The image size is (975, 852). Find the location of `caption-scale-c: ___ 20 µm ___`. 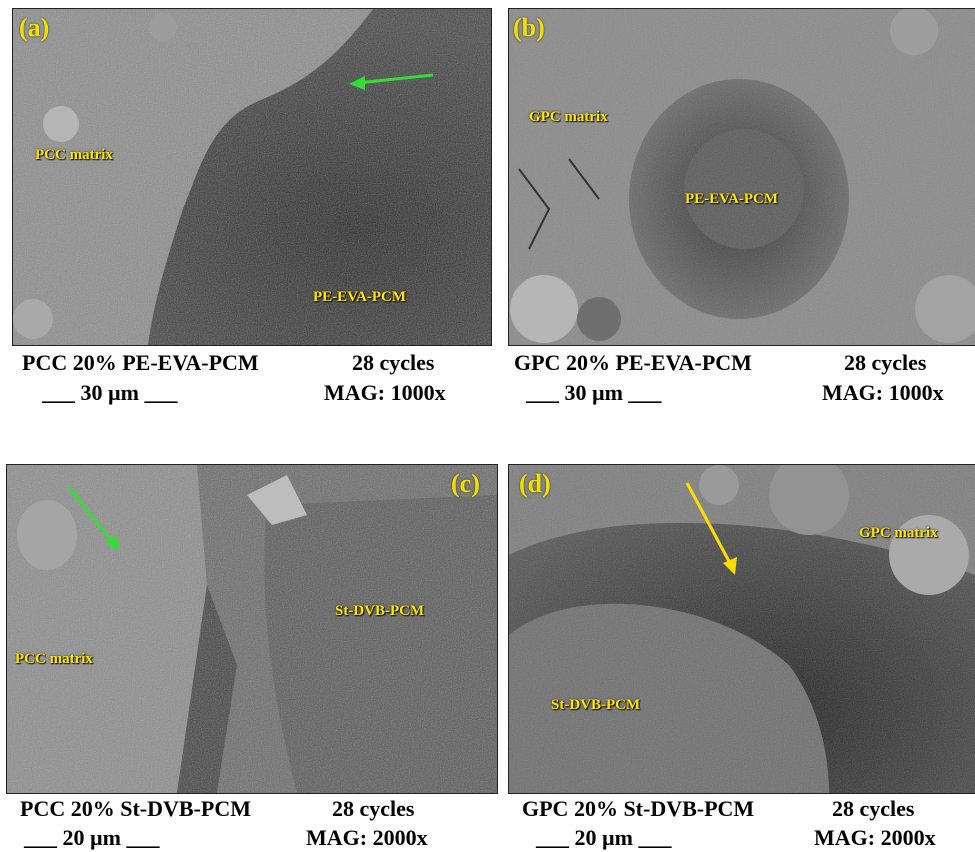

caption-scale-c: ___ 20 µm ___ is located at coordinates (92, 837).